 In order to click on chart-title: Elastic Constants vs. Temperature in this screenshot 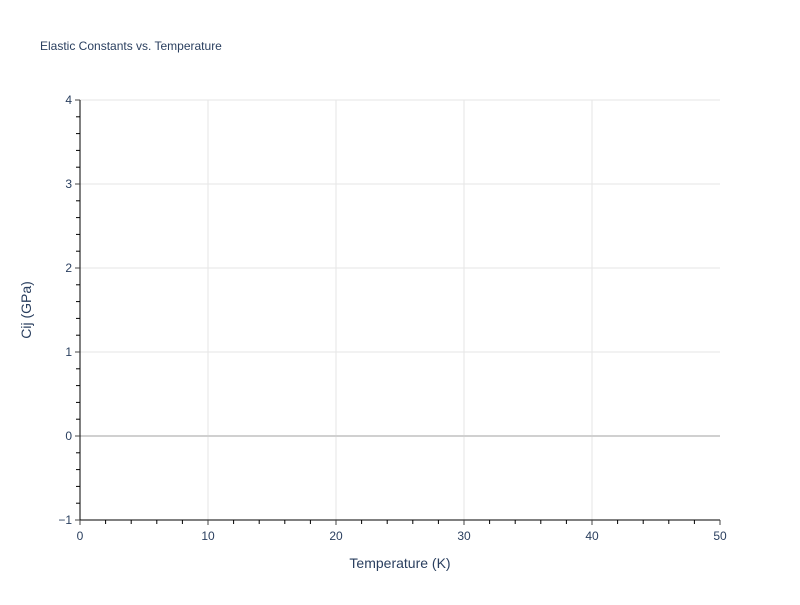, I will do `click(131, 46)`.